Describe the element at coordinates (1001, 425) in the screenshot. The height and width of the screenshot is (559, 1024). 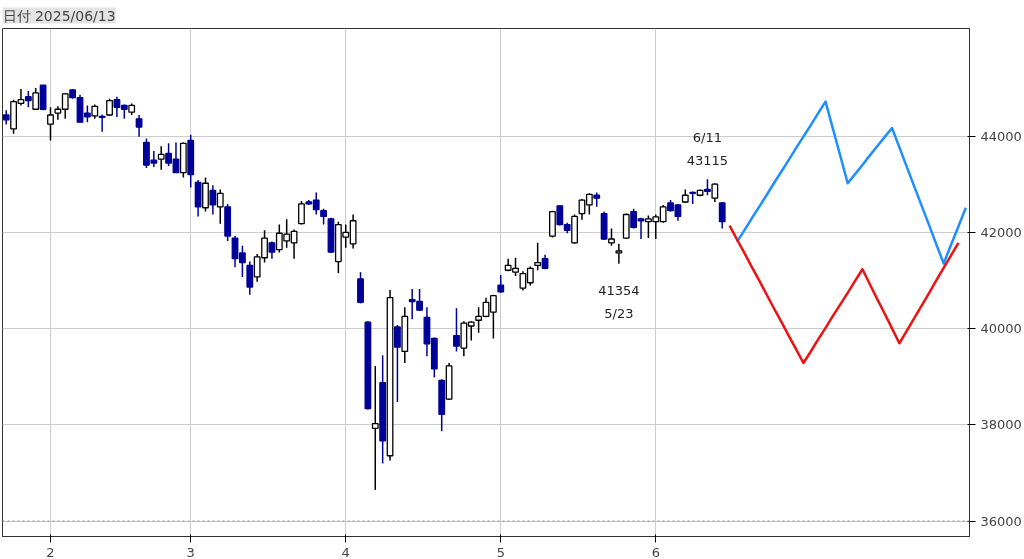
I see `y-tick-label: 38000` at that location.